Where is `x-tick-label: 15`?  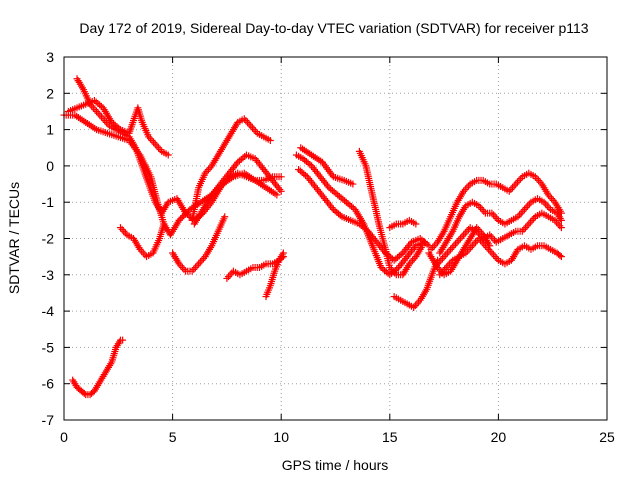 x-tick-label: 15 is located at coordinates (390, 437).